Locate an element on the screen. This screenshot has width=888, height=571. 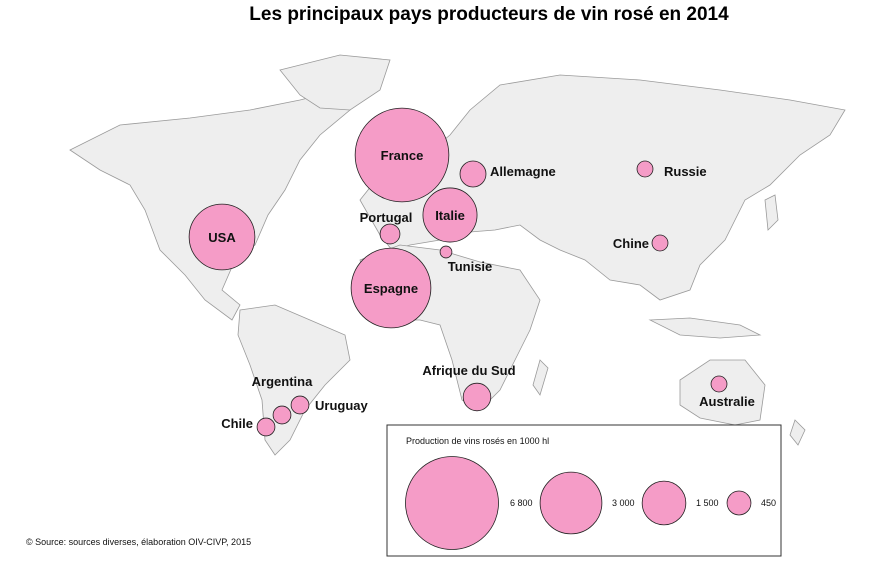
label-italie: Italie is located at coordinates (450, 215).